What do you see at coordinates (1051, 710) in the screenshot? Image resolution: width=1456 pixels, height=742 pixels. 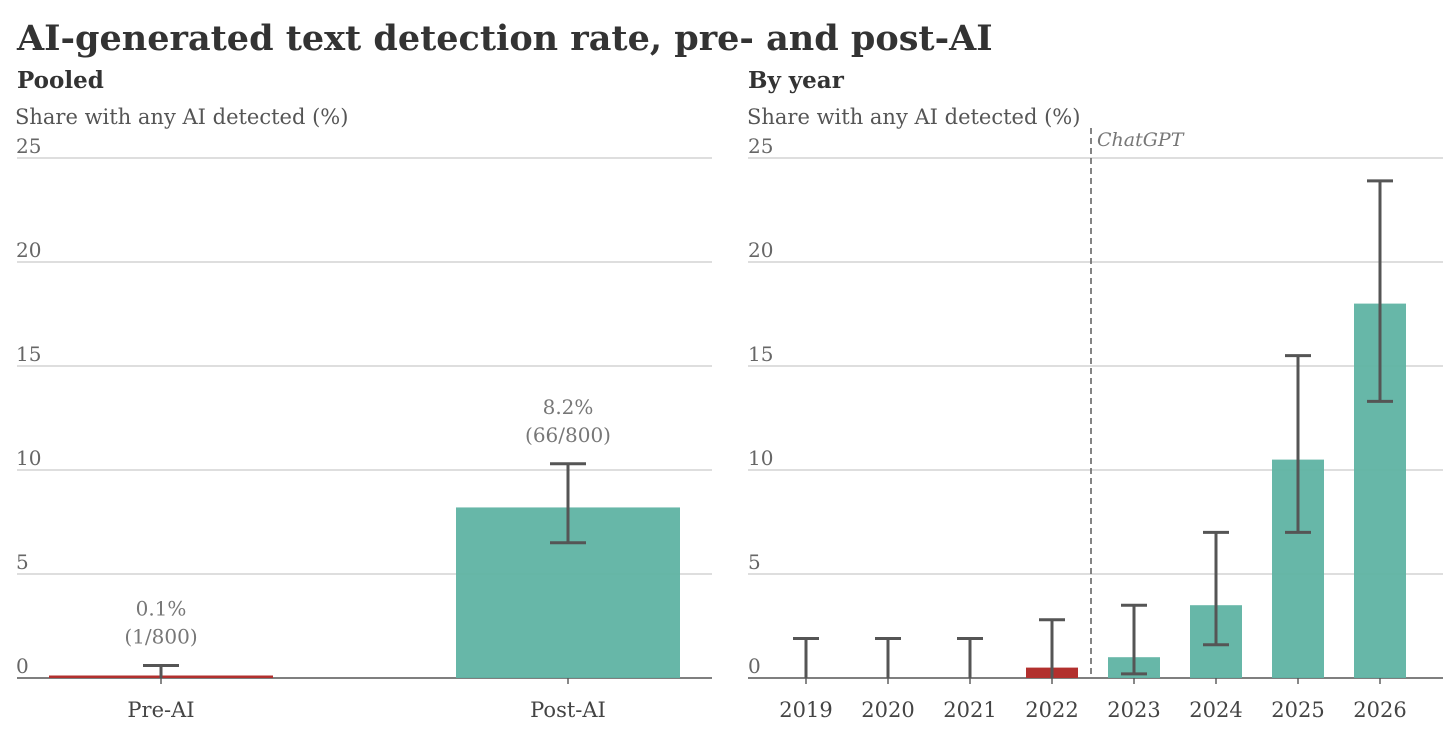 I see `x-tick-label: 2022` at bounding box center [1051, 710].